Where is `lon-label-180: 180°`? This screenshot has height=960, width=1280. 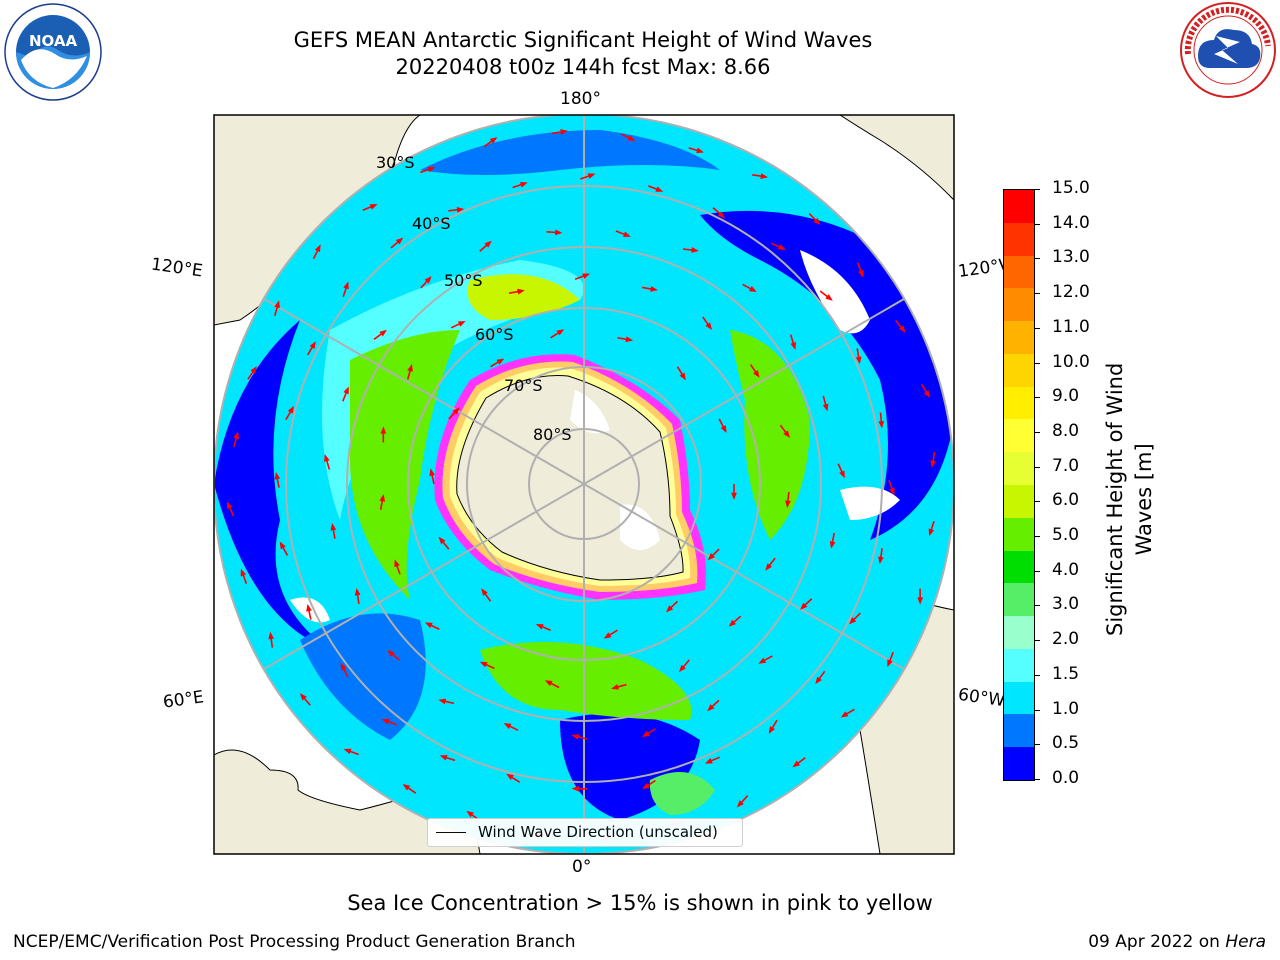
lon-label-180: 180° is located at coordinates (580, 99).